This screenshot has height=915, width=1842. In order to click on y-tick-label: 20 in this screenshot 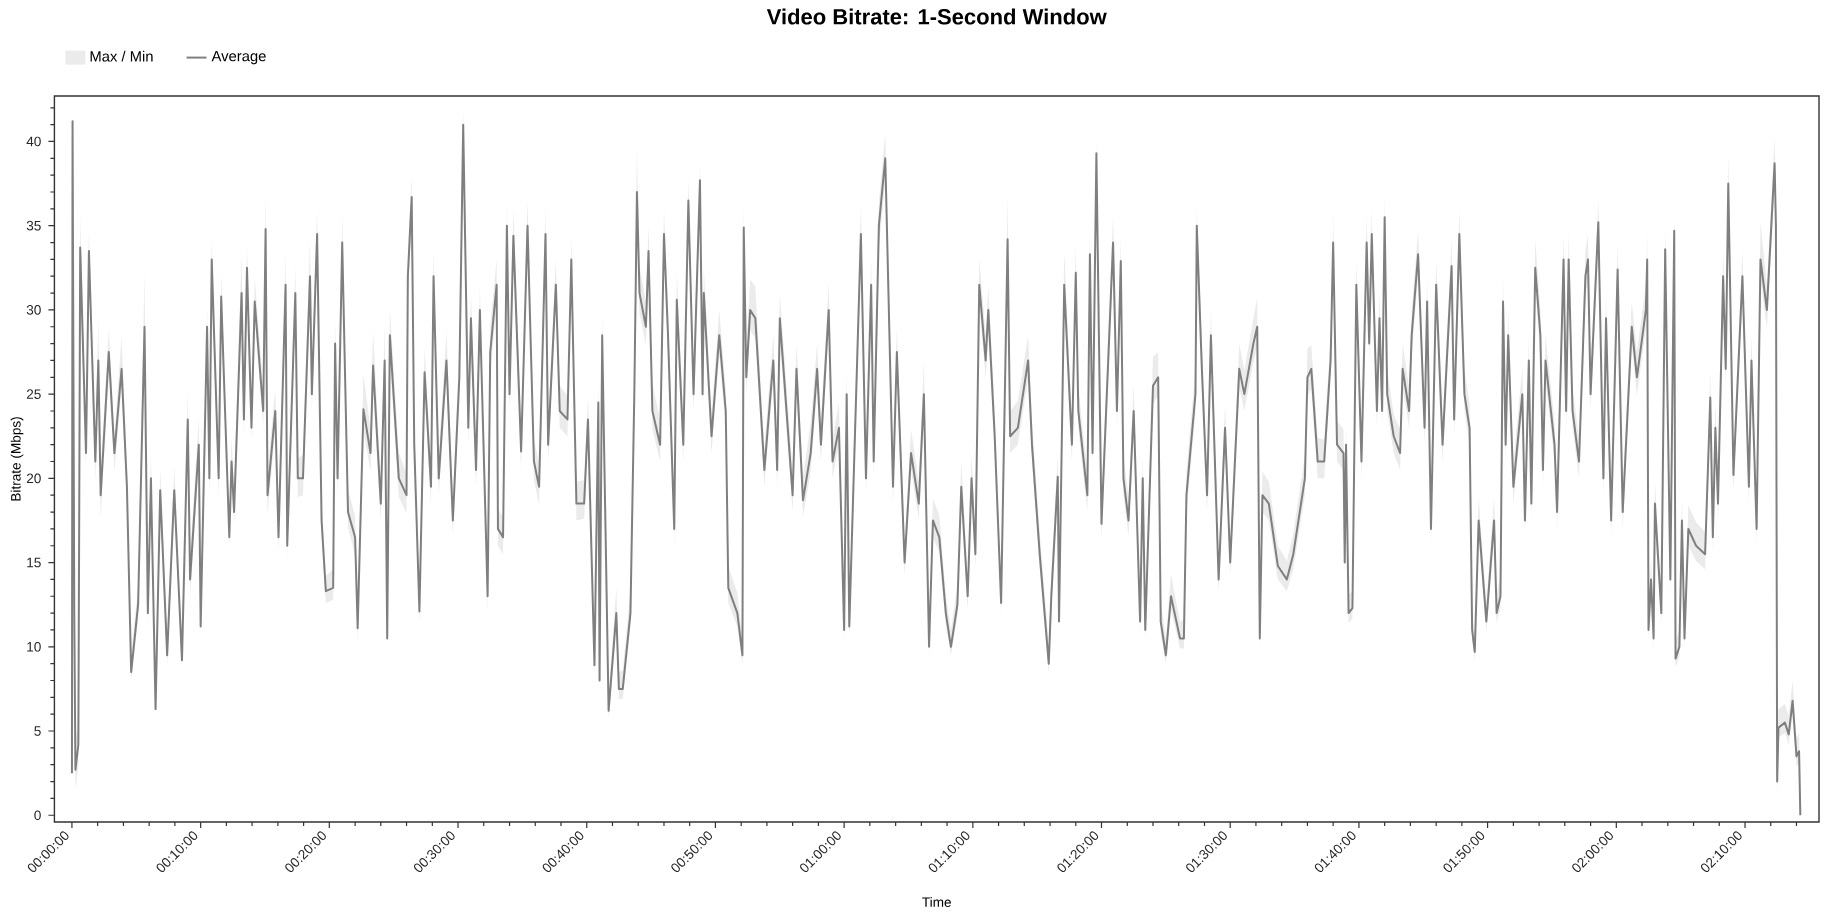, I will do `click(33, 478)`.